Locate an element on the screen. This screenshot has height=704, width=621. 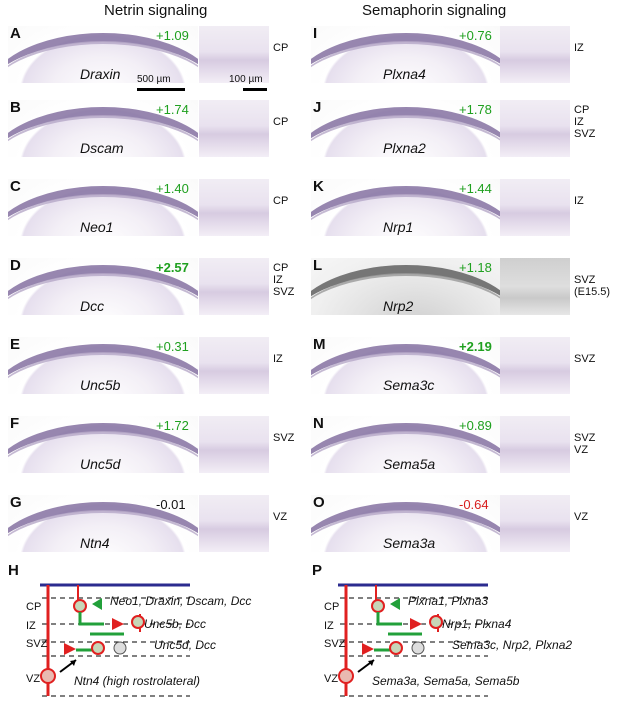
panel-letter: F is located at coordinates (15, 423).